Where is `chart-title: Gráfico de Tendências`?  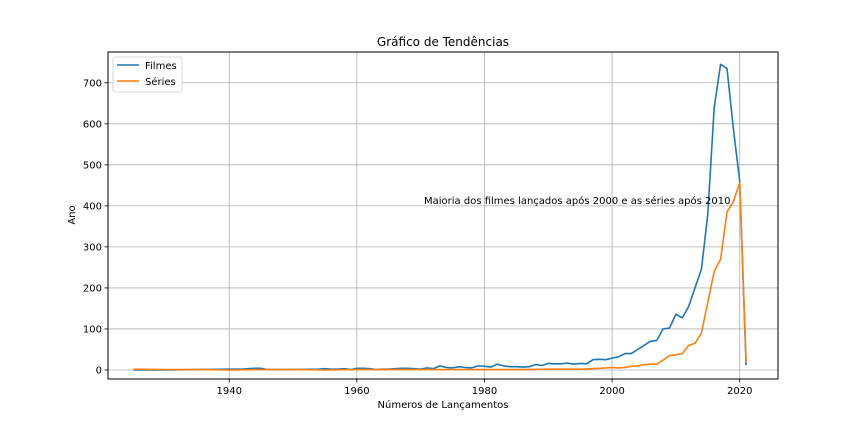
chart-title: Gráfico de Tendências is located at coordinates (443, 42).